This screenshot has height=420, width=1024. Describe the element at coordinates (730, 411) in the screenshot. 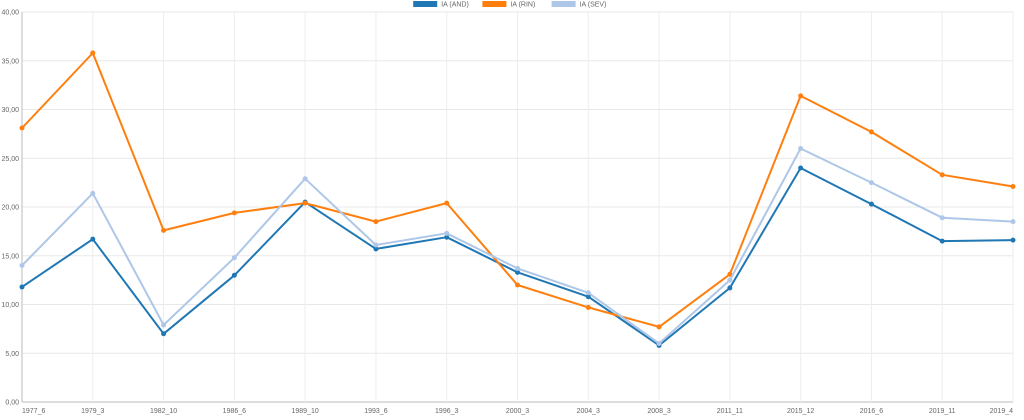

I see `x-tick-label: 2011_11` at that location.